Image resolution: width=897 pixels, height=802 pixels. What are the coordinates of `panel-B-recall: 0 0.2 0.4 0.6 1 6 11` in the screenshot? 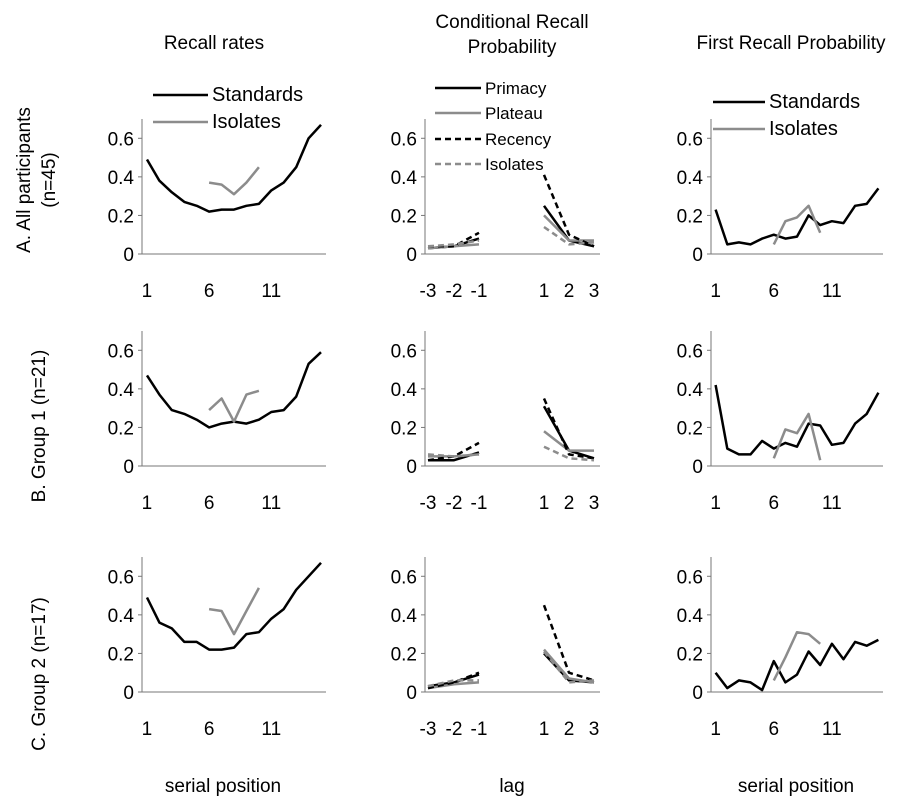 It's located at (217, 422).